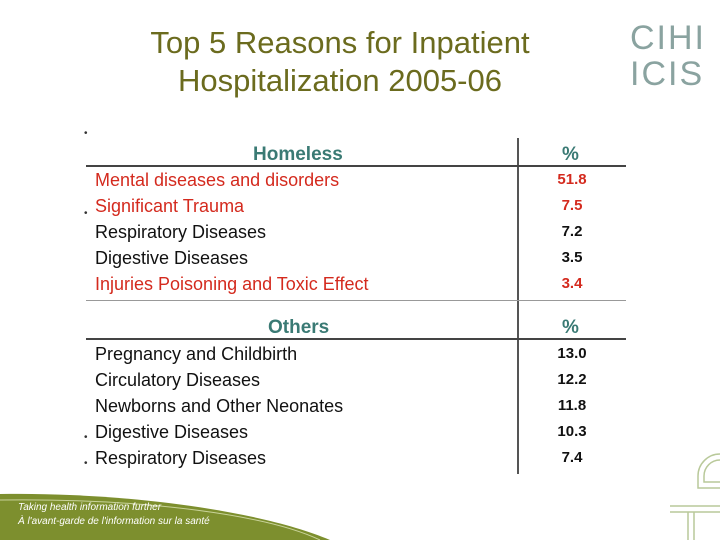  What do you see at coordinates (298, 154) in the screenshot?
I see `homeless-header: Homeless` at bounding box center [298, 154].